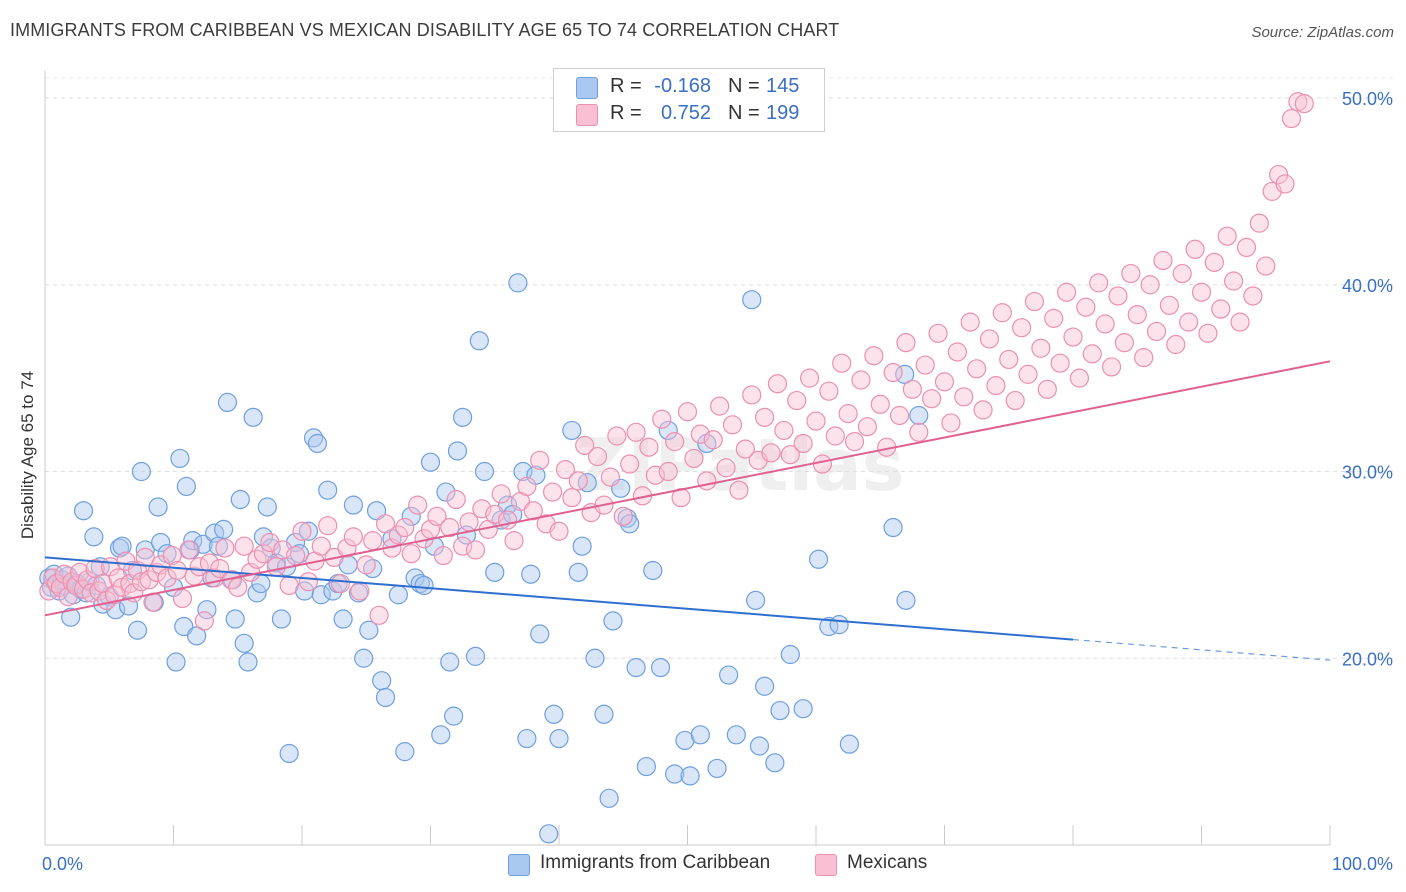 This screenshot has width=1406, height=892. Describe the element at coordinates (1367, 379) in the screenshot. I see `y-tick-labels: 20.0% 30.0% 40.0% 50.0%` at that location.